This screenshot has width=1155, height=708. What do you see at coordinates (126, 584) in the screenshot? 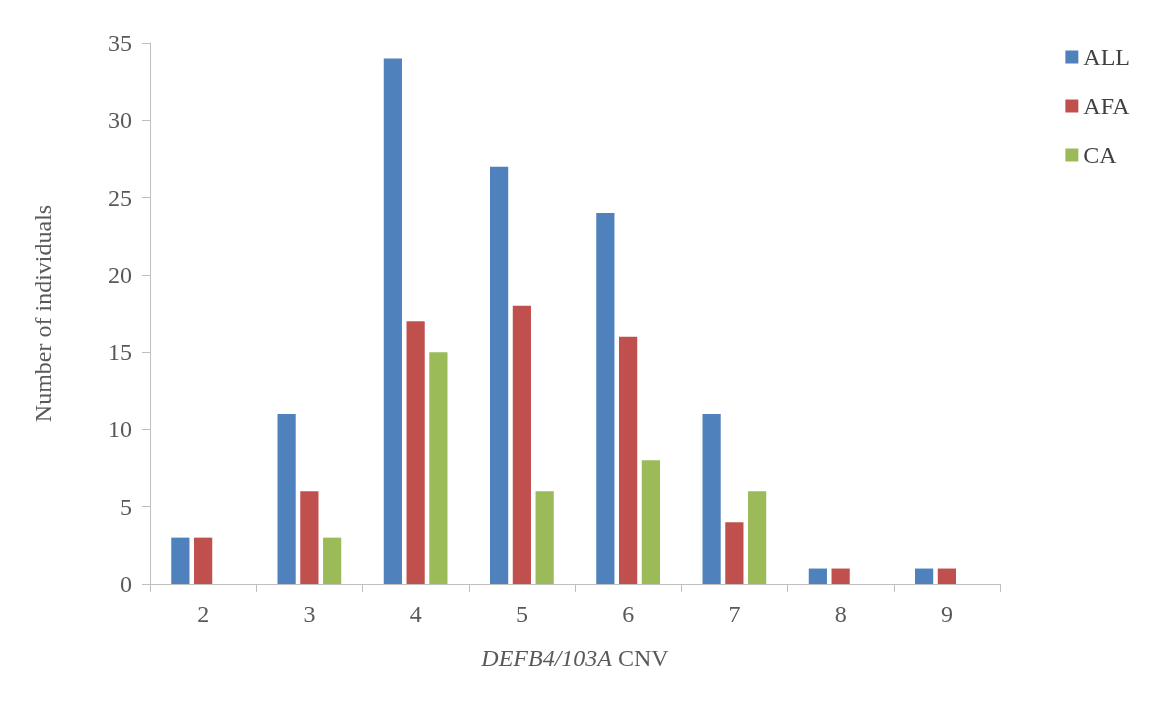
I see `y-tick-label: 0` at bounding box center [126, 584].